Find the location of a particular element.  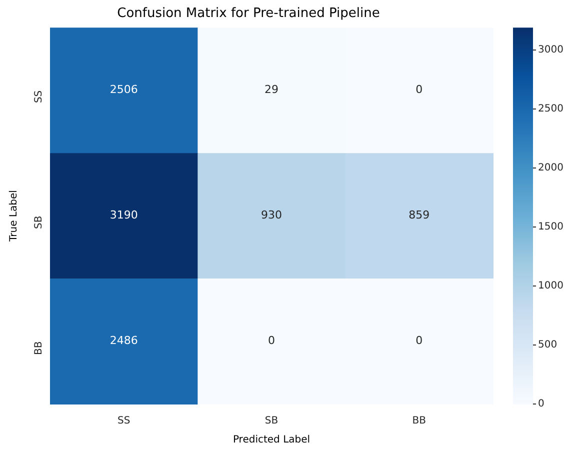

y-tick-label: BB is located at coordinates (39, 348).